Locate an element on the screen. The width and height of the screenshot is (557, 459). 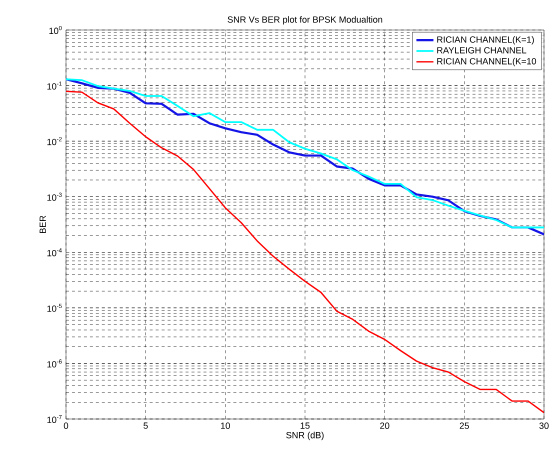
x-tick-label: 0 is located at coordinates (66, 425).